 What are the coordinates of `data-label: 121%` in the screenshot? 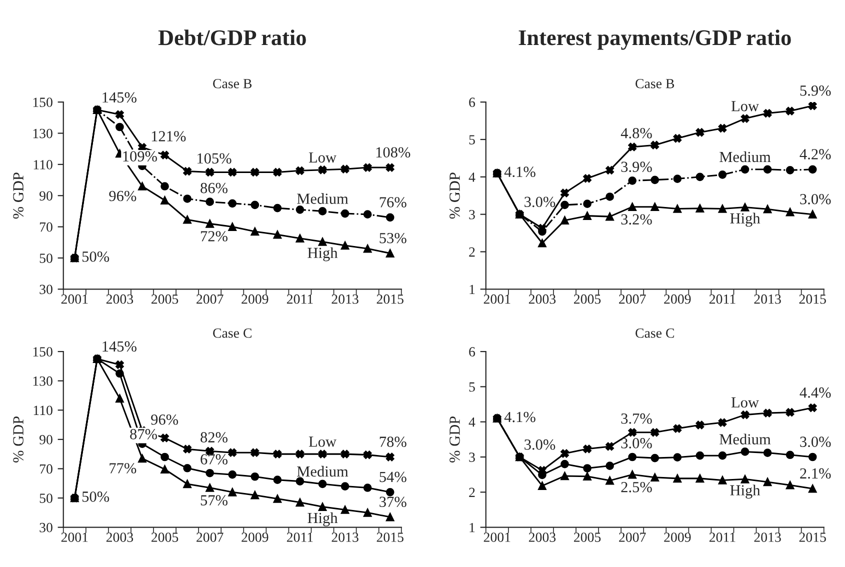 It's located at (169, 136).